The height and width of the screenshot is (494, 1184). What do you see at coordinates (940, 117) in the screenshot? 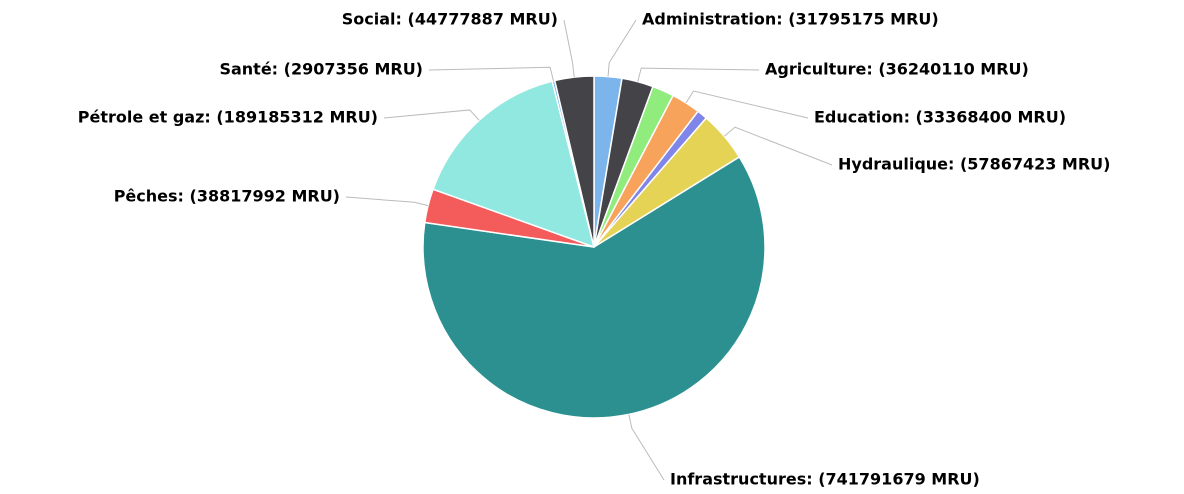
I see `data-label: Education: (33368400 MRU)` at bounding box center [940, 117].